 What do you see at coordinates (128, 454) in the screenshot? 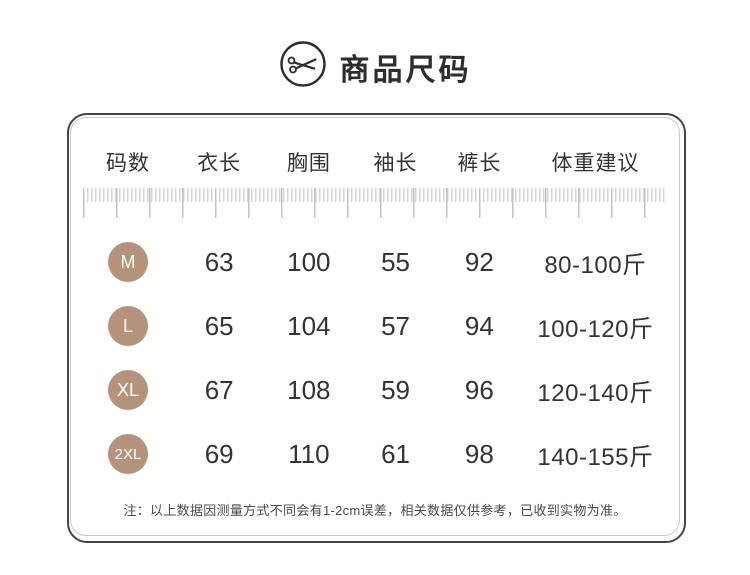
I see `size-badge: 2XL` at bounding box center [128, 454].